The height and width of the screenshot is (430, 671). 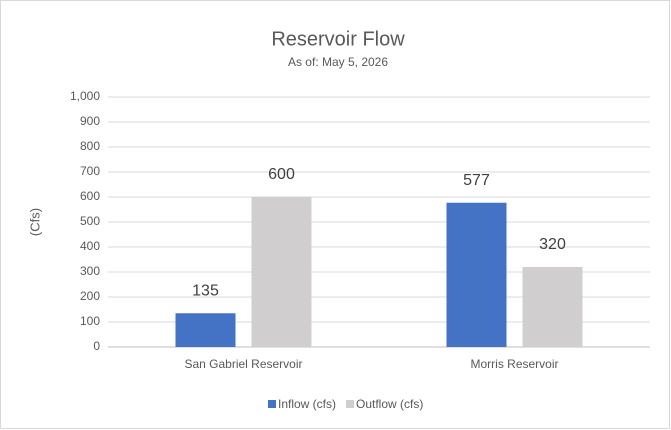 What do you see at coordinates (243, 364) in the screenshot?
I see `x-tick-label: San Gabriel Reservoir` at bounding box center [243, 364].